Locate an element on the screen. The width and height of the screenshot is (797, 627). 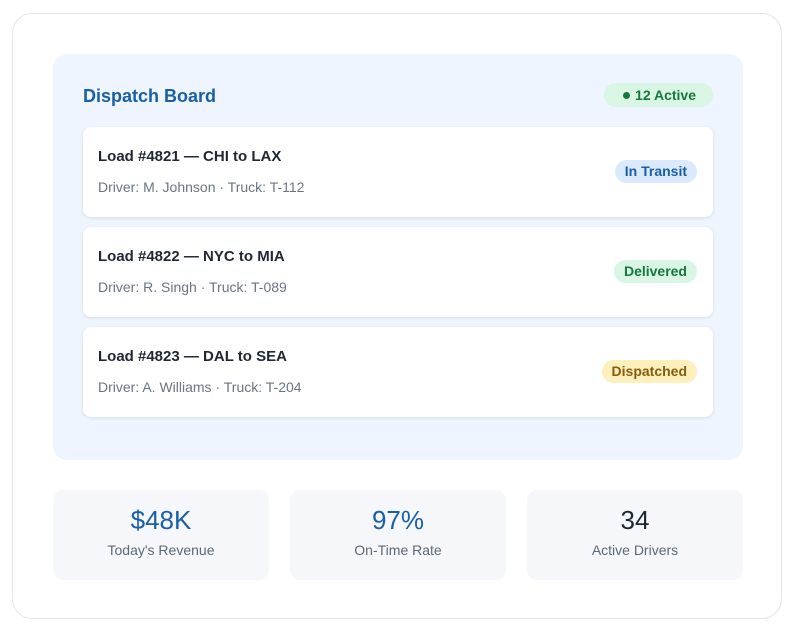
load-title: Load #4822 — NYC to MIA is located at coordinates (191, 256).